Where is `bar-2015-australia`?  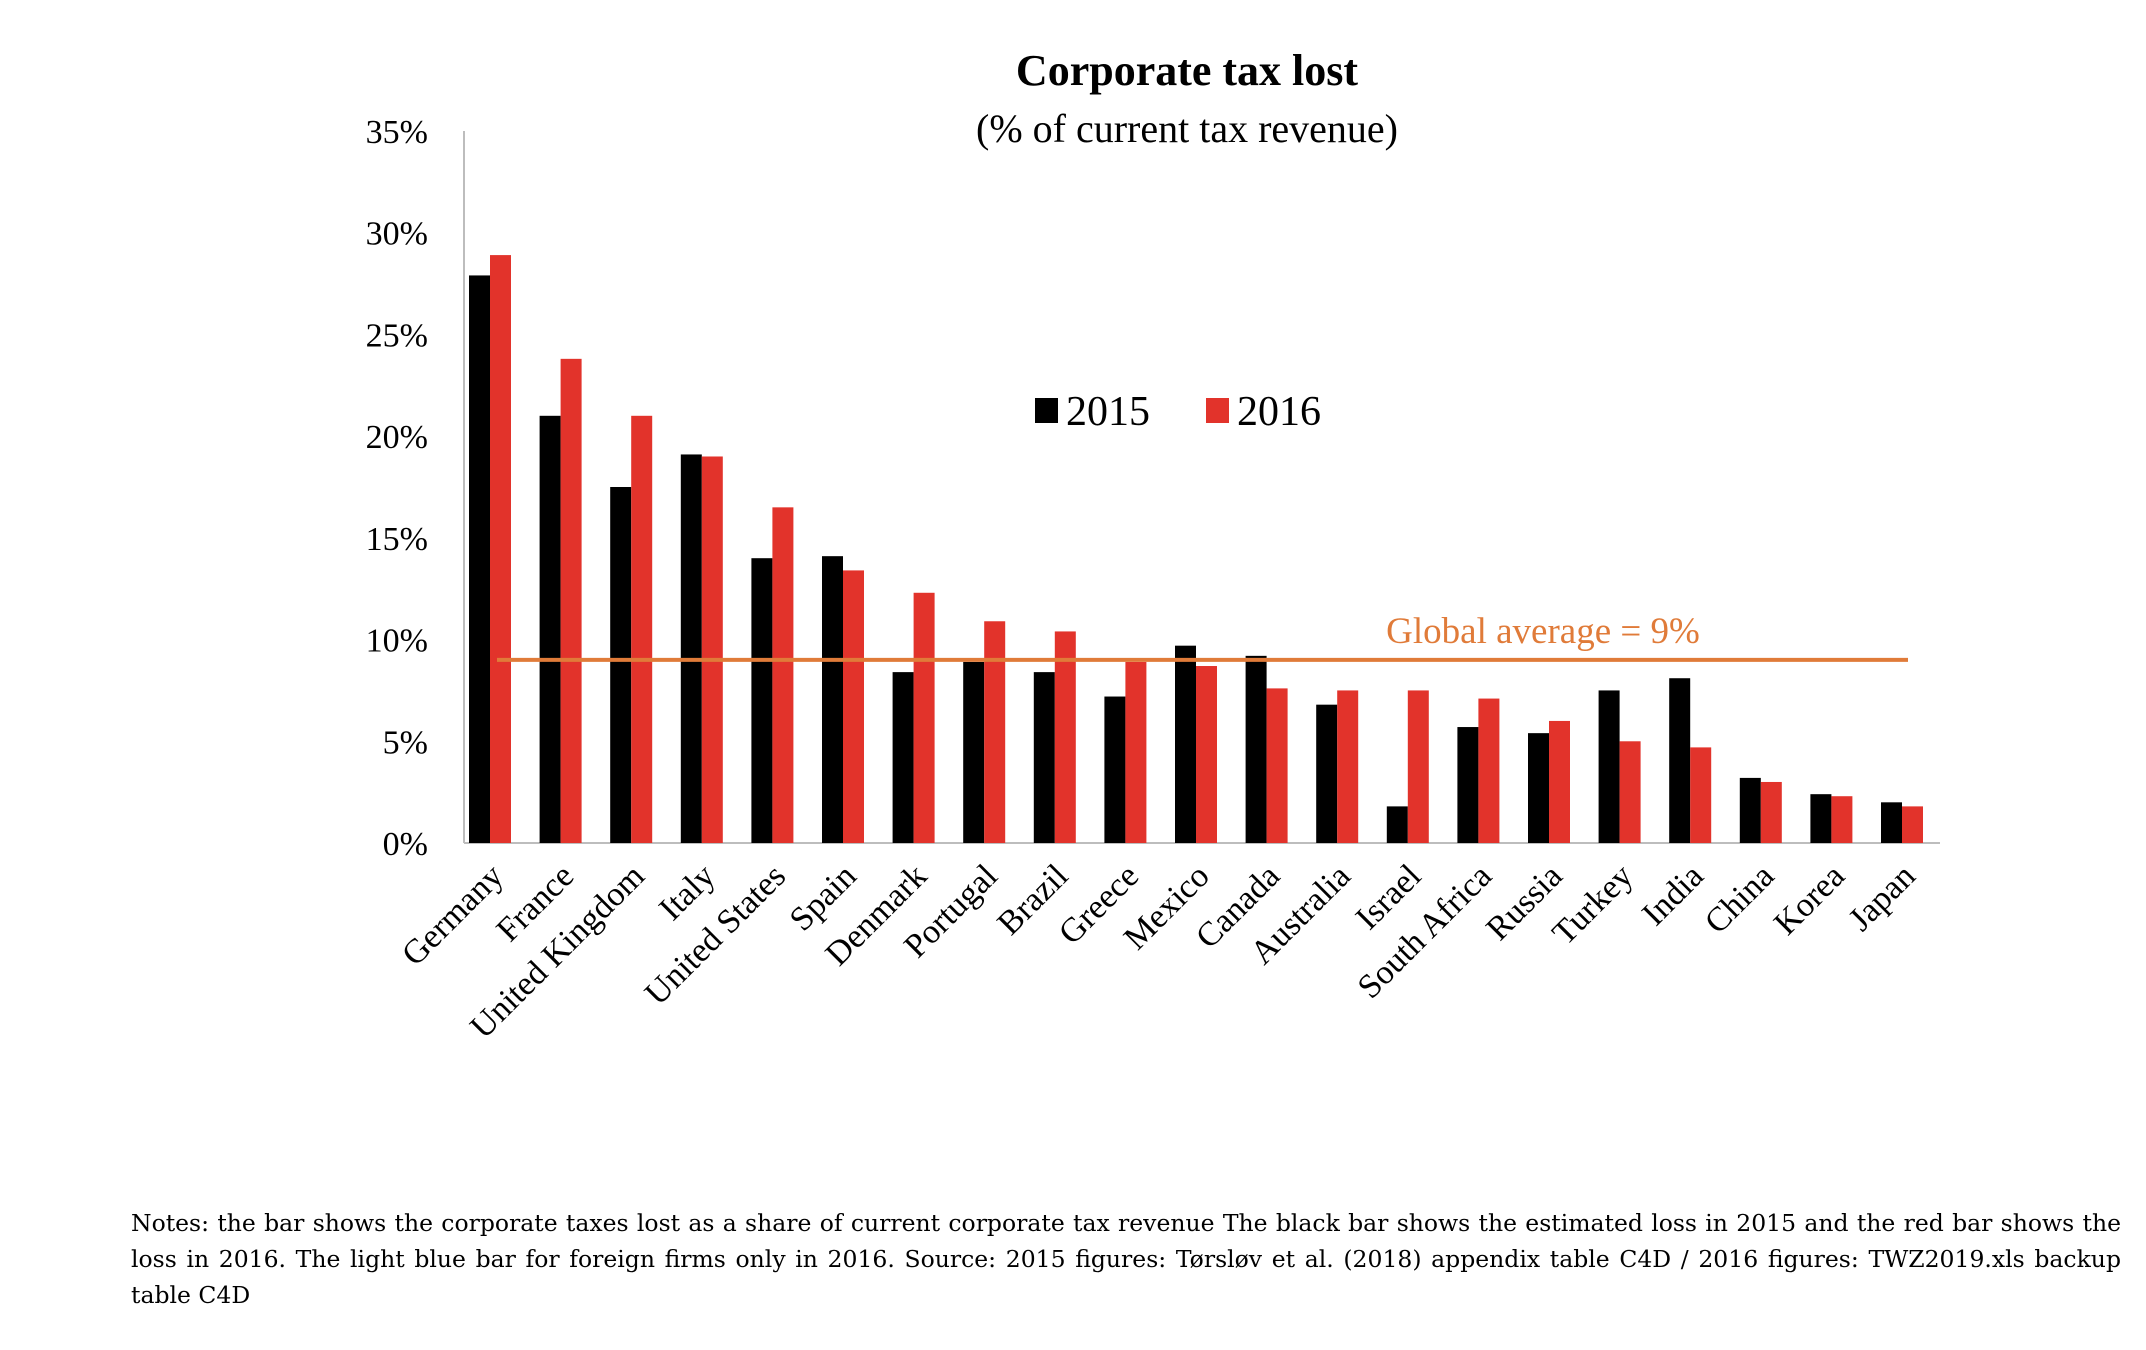
bar-2015-australia is located at coordinates (1327, 773).